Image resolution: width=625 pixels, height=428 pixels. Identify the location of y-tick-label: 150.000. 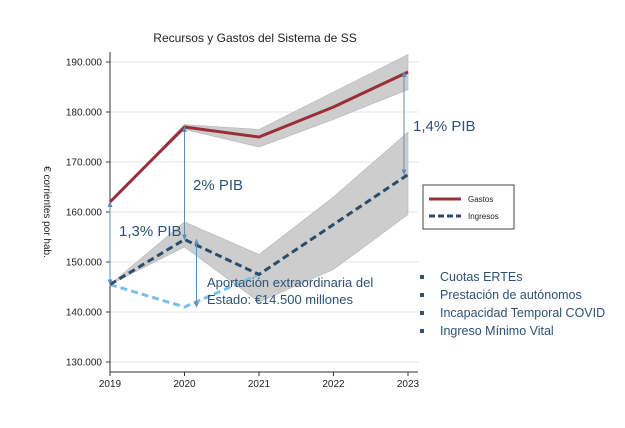
(84, 263).